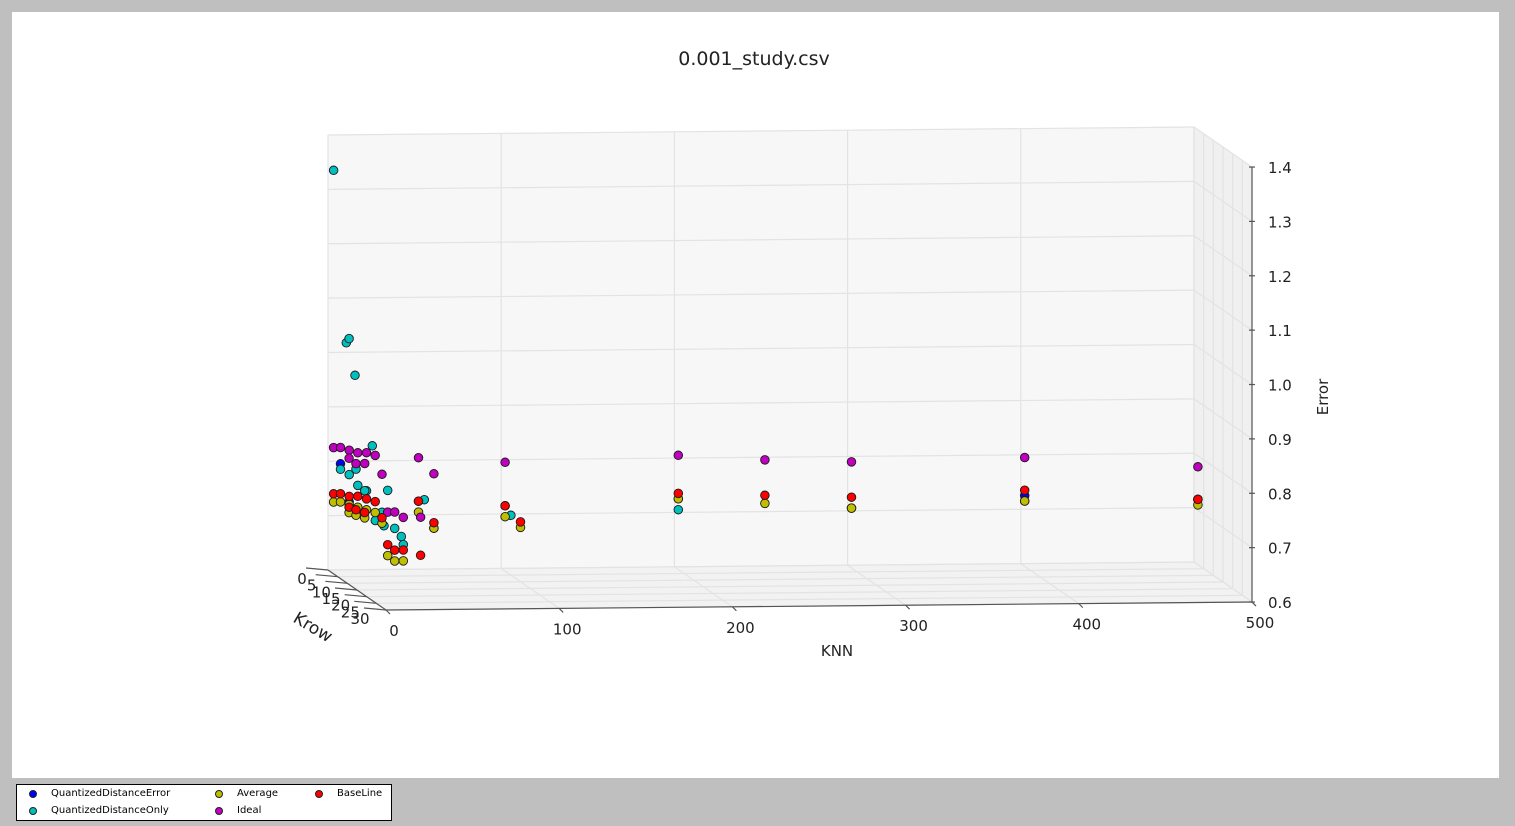 The width and height of the screenshot is (1515, 826). What do you see at coordinates (312, 586) in the screenshot?
I see `y-tick-label: 5` at bounding box center [312, 586].